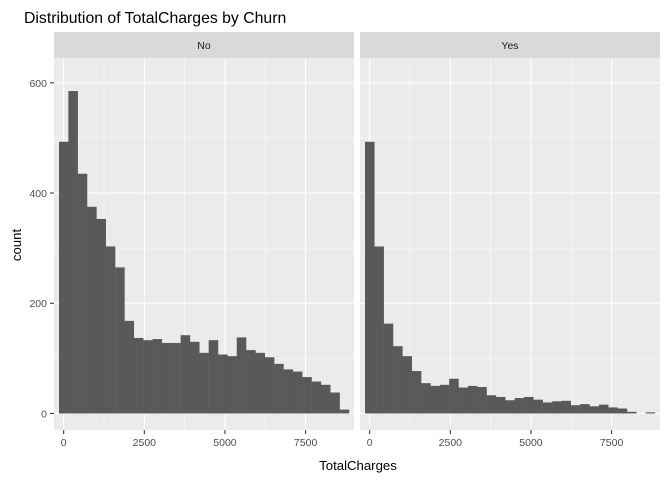 This screenshot has width=672, height=480. I want to click on y-axis-title: count, so click(16, 245).